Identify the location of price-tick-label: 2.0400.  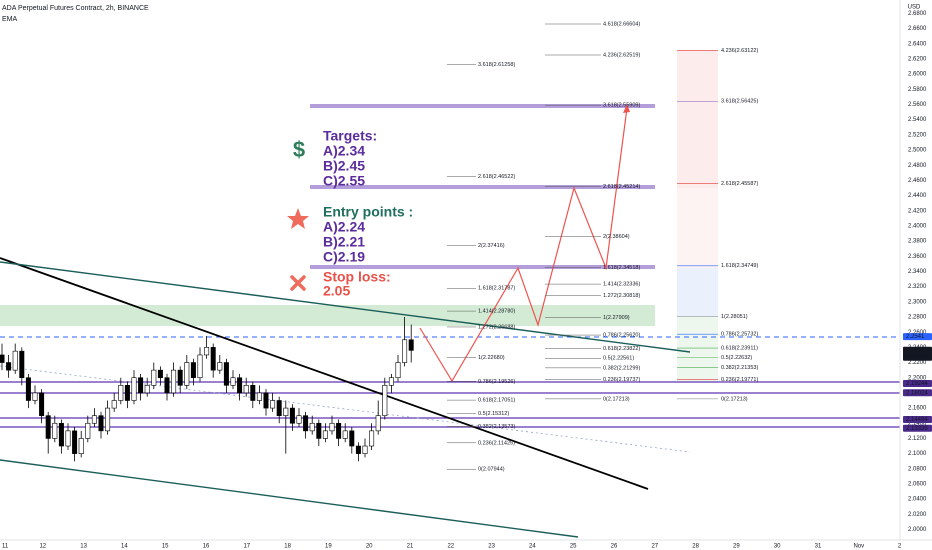
(917, 500).